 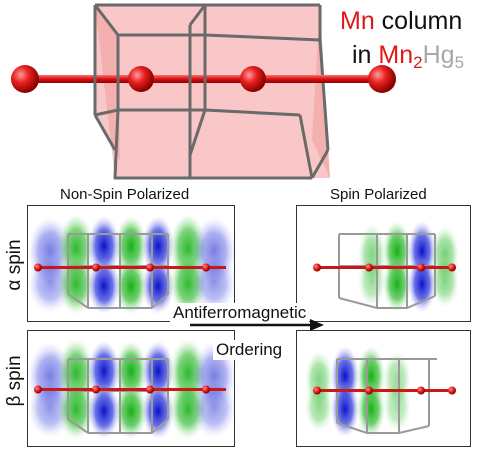 What do you see at coordinates (175, 79) in the screenshot?
I see `mn-chain-rod` at bounding box center [175, 79].